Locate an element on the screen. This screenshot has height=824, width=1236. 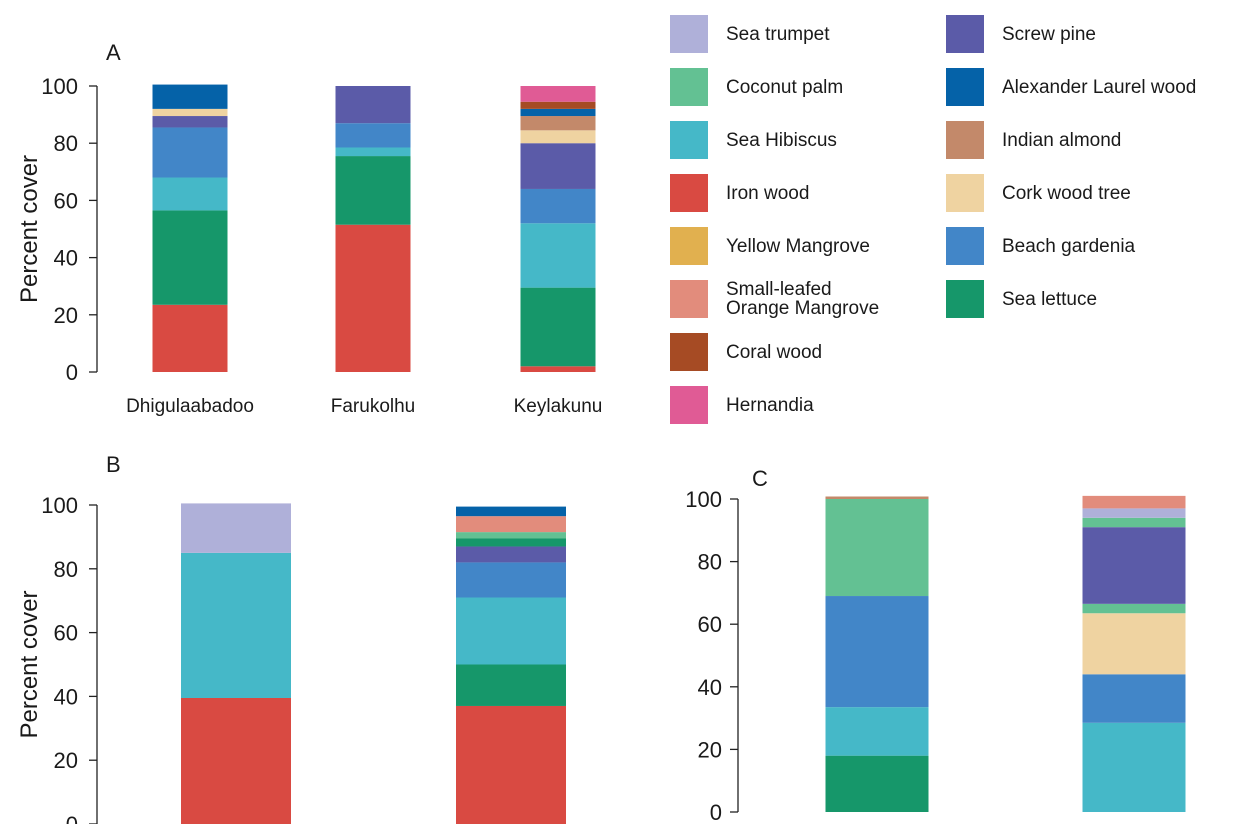
legend-label: Small-leafed Orange Mangrove is located at coordinates (803, 299).